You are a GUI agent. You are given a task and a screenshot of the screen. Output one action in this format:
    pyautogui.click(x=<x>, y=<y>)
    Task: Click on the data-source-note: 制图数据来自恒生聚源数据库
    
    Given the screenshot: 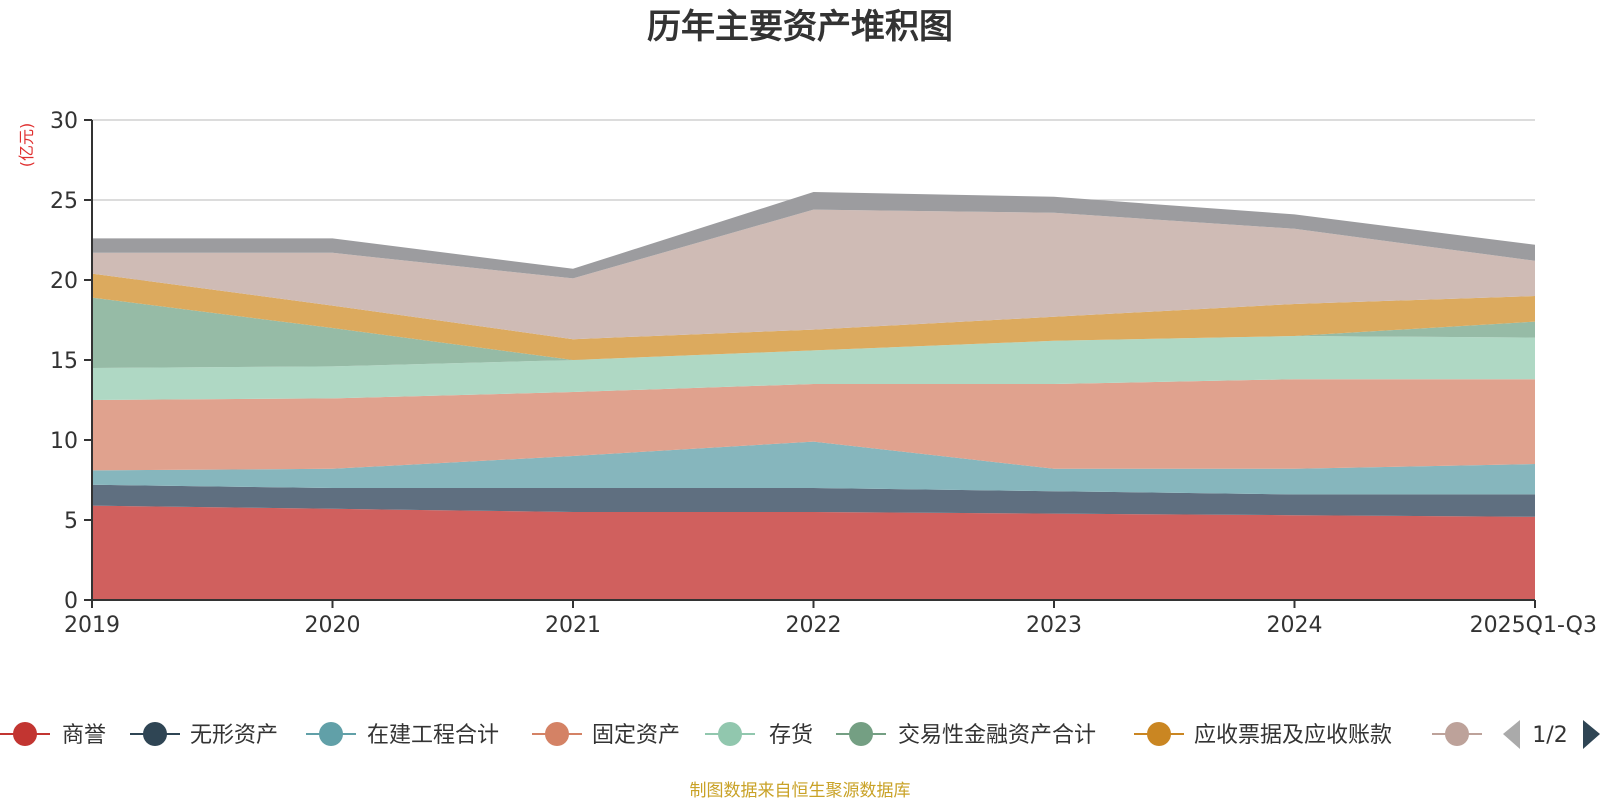 What is the action you would take?
    pyautogui.click(x=800, y=790)
    